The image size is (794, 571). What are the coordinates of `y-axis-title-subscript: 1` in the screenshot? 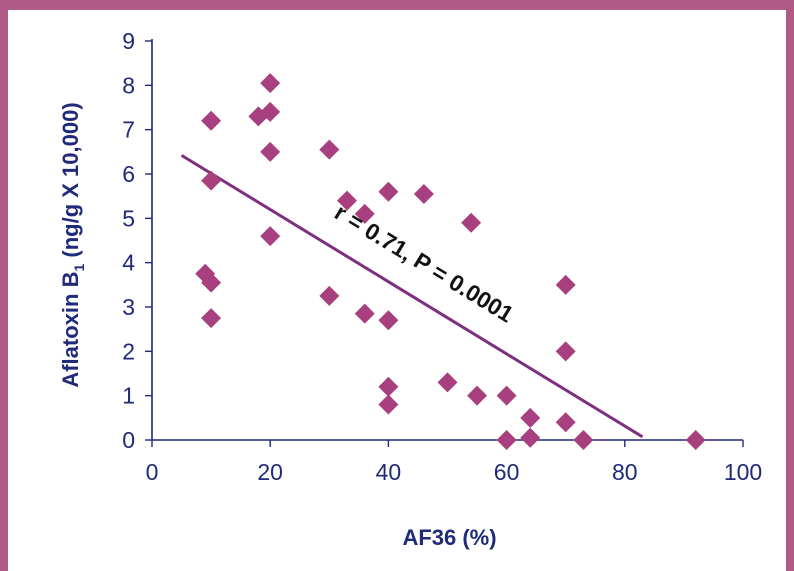 It's located at (79, 268).